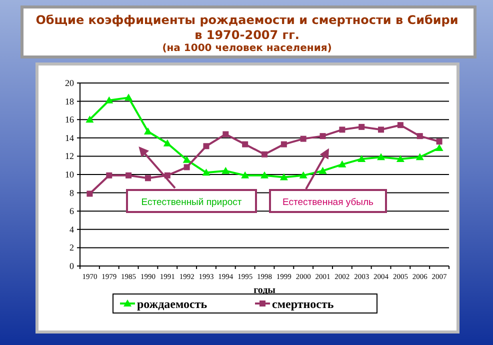 The height and width of the screenshot is (345, 493). What do you see at coordinates (69, 119) in the screenshot?
I see `y-tick-label: 16` at bounding box center [69, 119].